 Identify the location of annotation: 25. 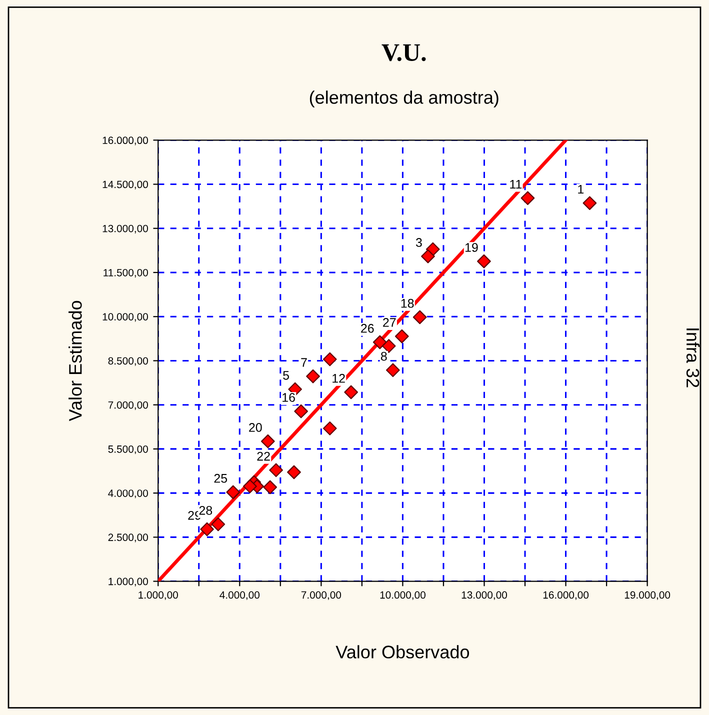
(221, 478).